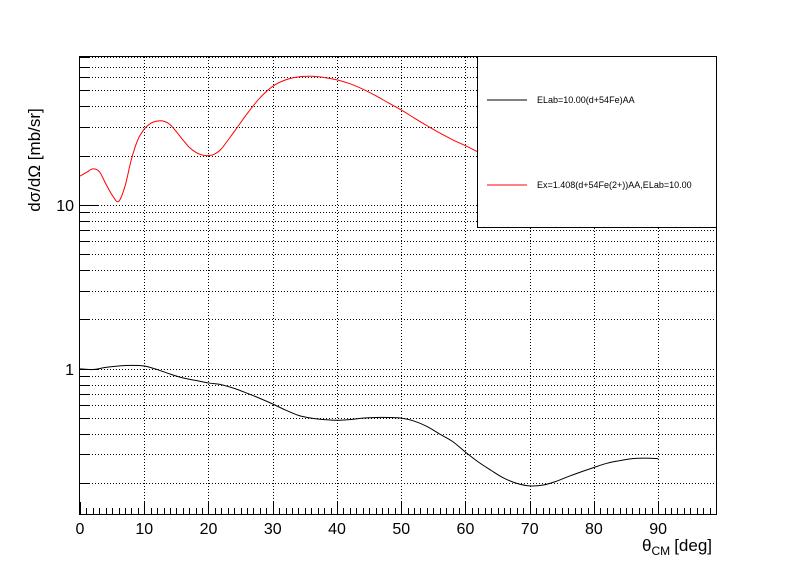  What do you see at coordinates (209, 529) in the screenshot?
I see `x-tick-label: 20` at bounding box center [209, 529].